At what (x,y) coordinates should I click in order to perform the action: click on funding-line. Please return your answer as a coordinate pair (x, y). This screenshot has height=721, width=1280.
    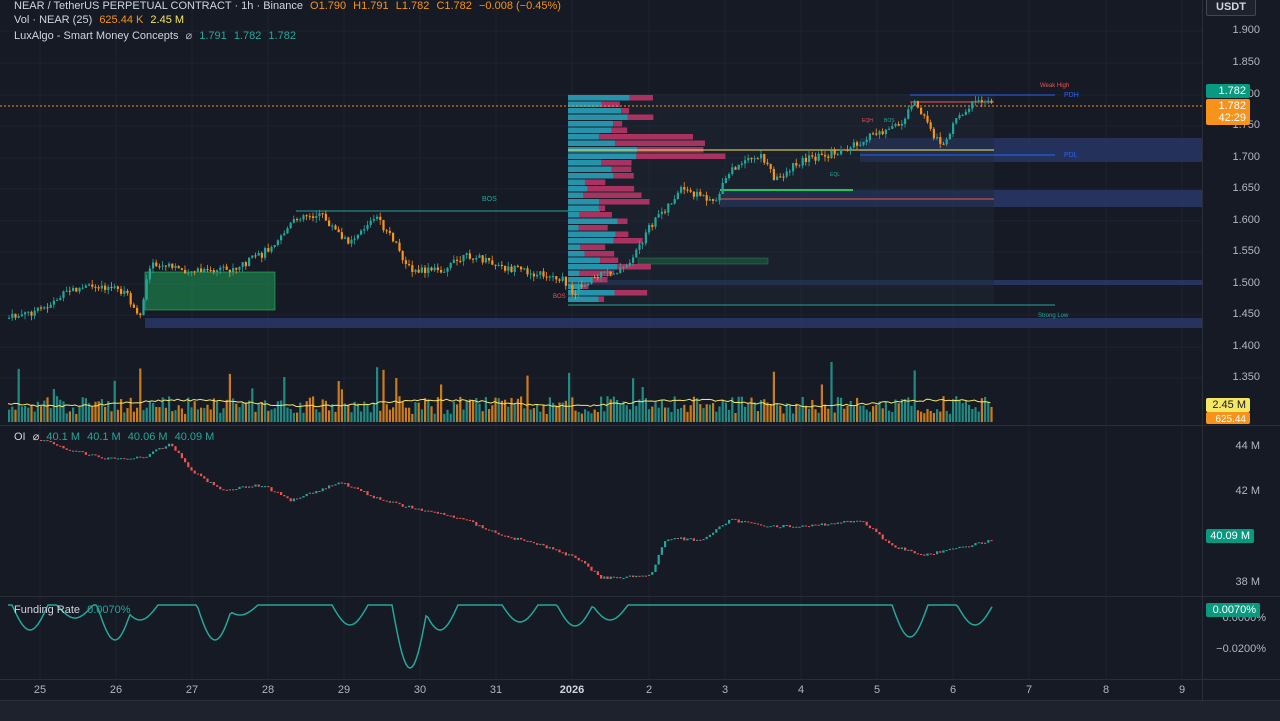
    Looking at the image, I should click on (500, 636).